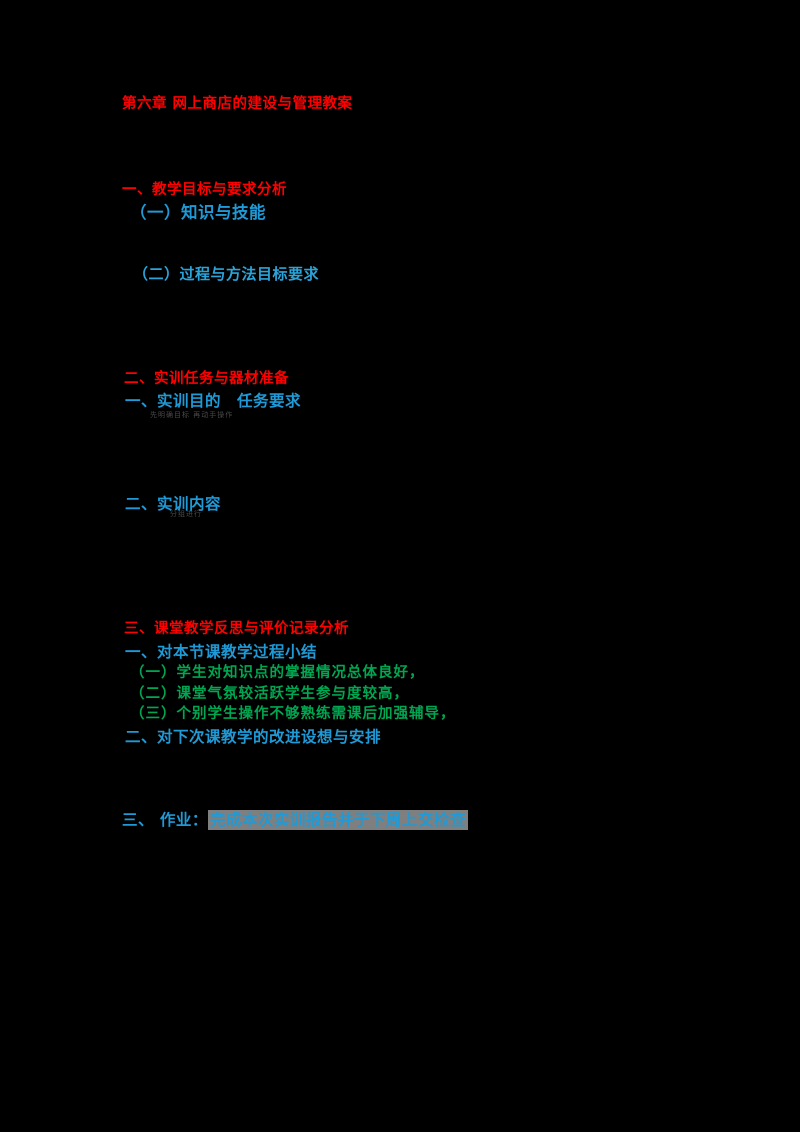  I want to click on section2-item2: 二、实训内容, so click(173, 504).